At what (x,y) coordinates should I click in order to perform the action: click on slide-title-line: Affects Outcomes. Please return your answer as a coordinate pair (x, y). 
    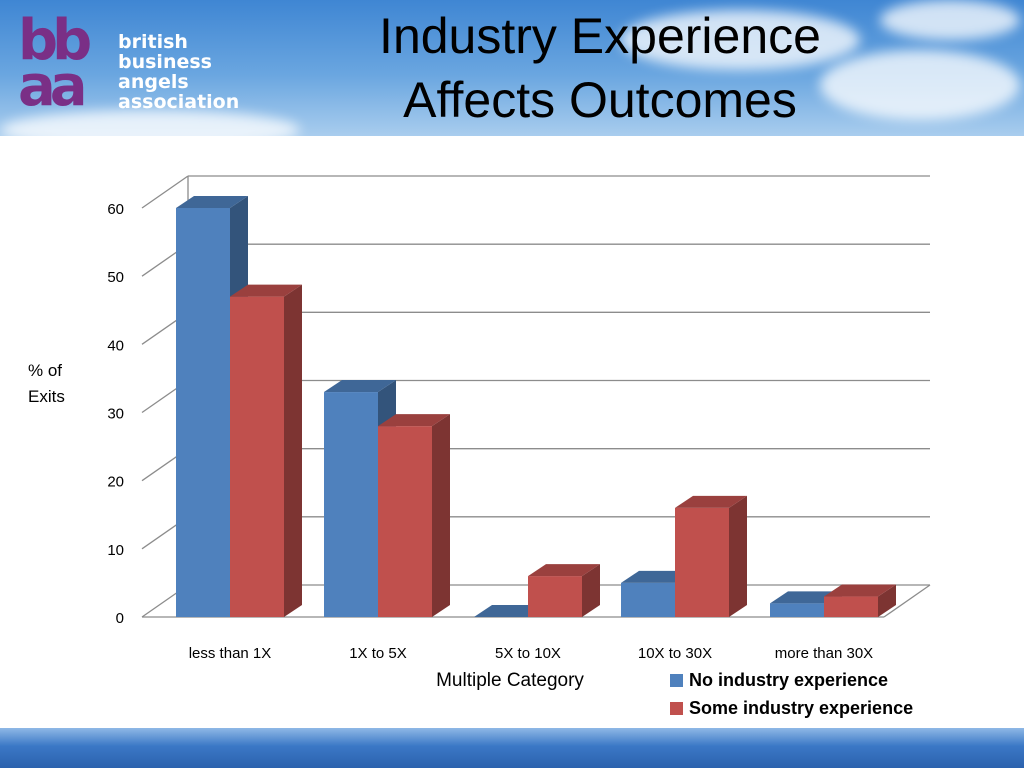
    Looking at the image, I should click on (600, 100).